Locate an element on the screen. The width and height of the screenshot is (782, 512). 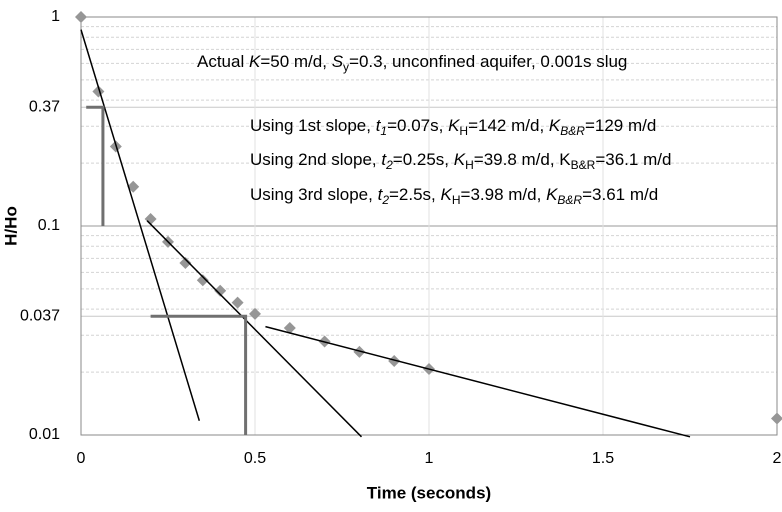
y-tick-label: 0.37 is located at coordinates (44, 106).